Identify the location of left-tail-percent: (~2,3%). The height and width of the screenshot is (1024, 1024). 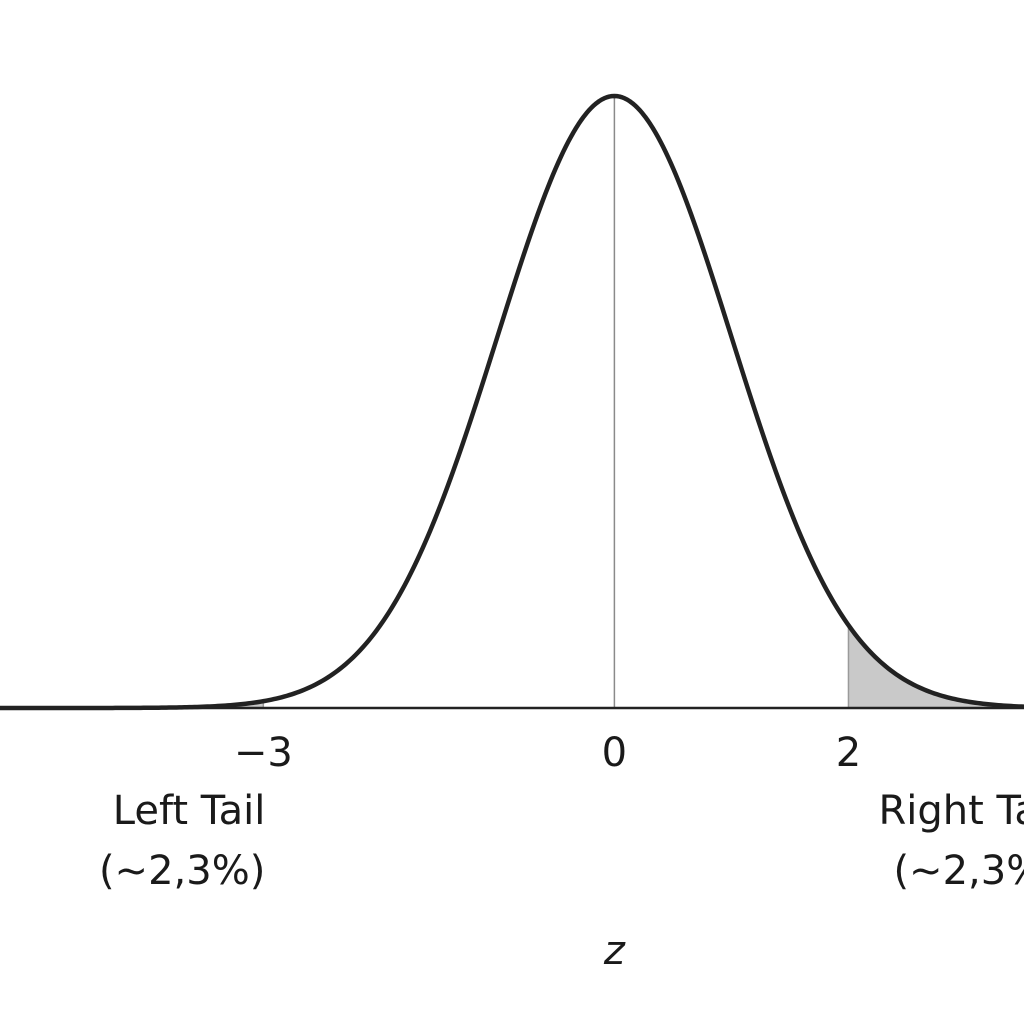
(182, 871).